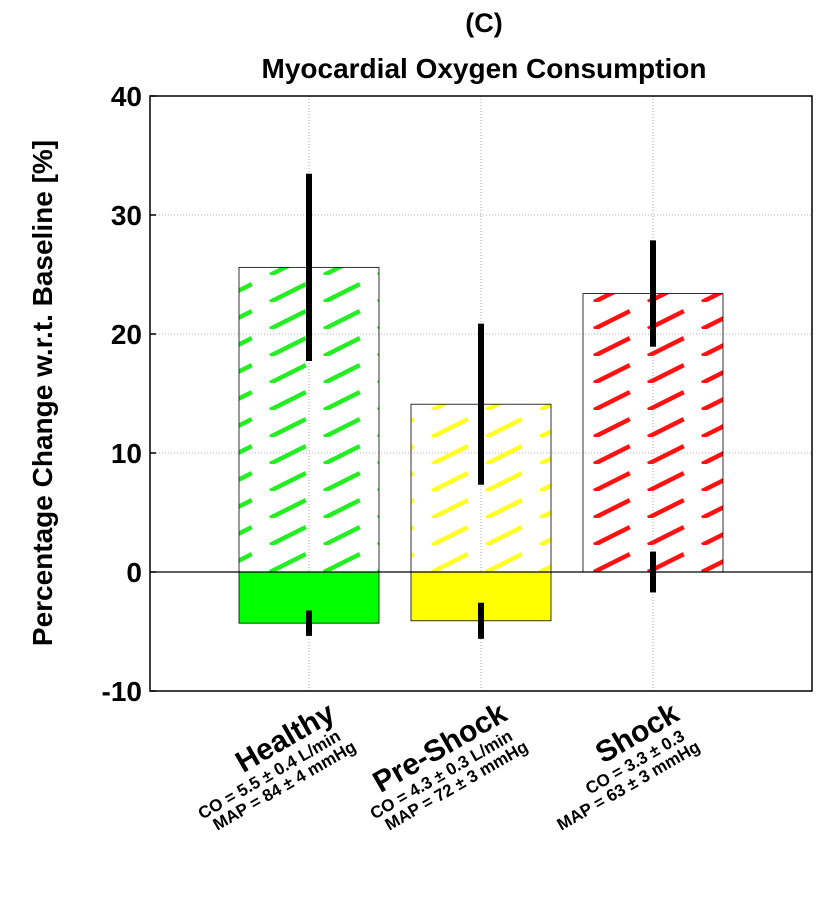 Image resolution: width=819 pixels, height=910 pixels. I want to click on y-tick-label: 30, so click(126, 215).